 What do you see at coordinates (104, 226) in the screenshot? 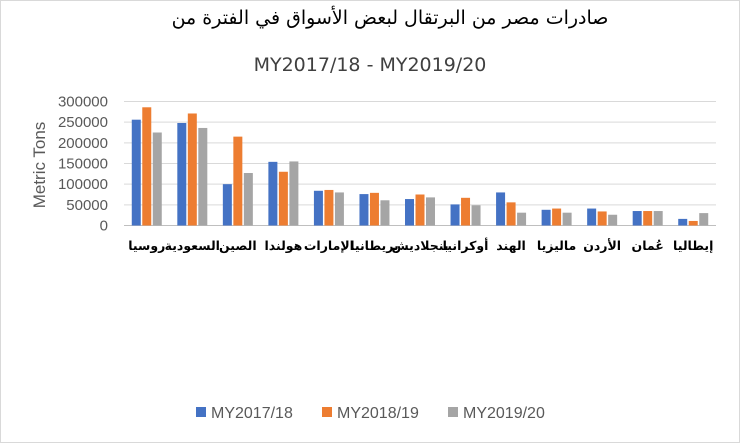
I see `y-tick-label: 0` at bounding box center [104, 226].